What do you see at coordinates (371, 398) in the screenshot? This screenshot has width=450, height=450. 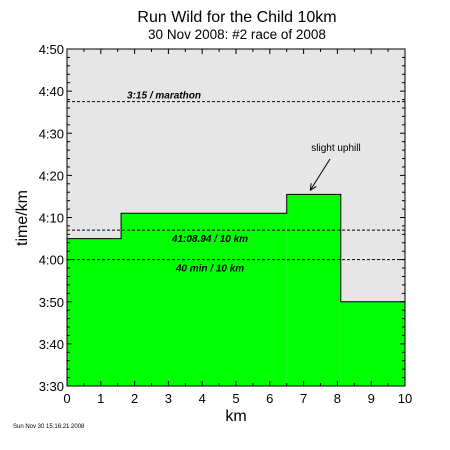 I see `x-tick-label: 9` at bounding box center [371, 398].